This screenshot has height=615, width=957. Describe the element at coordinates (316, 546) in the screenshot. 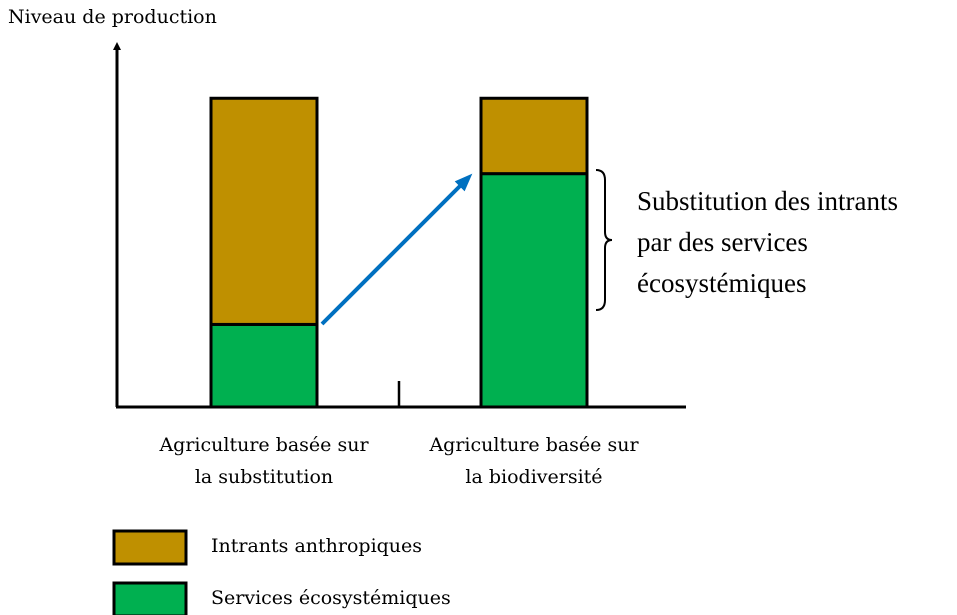

I see `legend-label: Intrants anthropiques` at that location.